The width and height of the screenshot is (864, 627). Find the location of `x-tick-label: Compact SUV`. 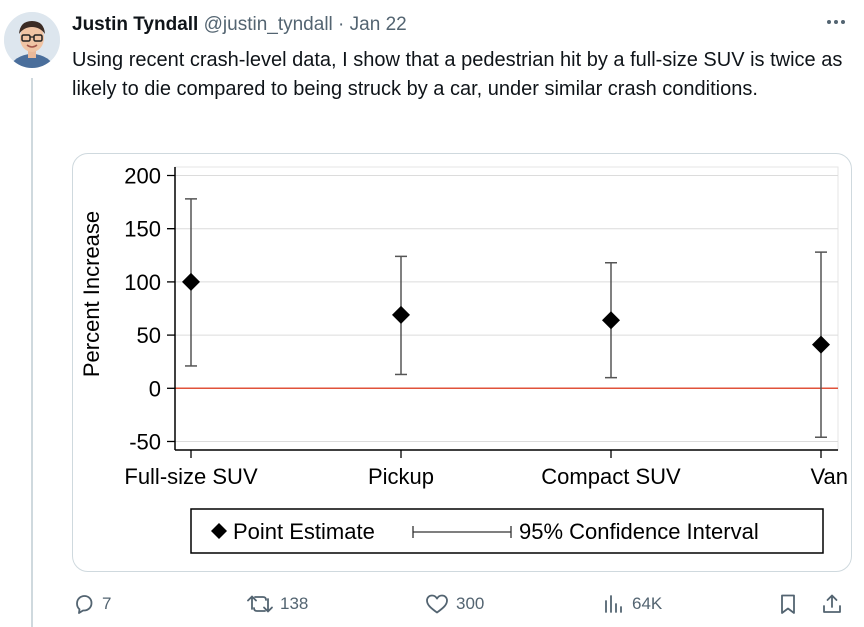

x-tick-label: Compact SUV is located at coordinates (611, 476).